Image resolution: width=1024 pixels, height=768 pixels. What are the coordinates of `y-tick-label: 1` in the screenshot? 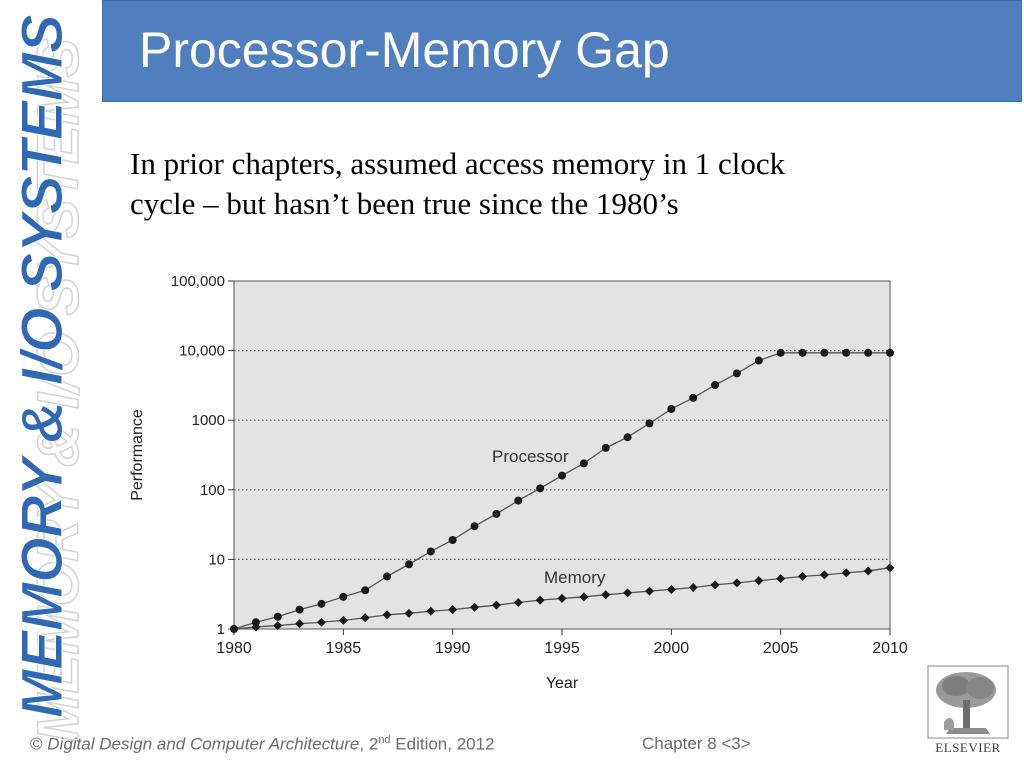 It's located at (221, 629).